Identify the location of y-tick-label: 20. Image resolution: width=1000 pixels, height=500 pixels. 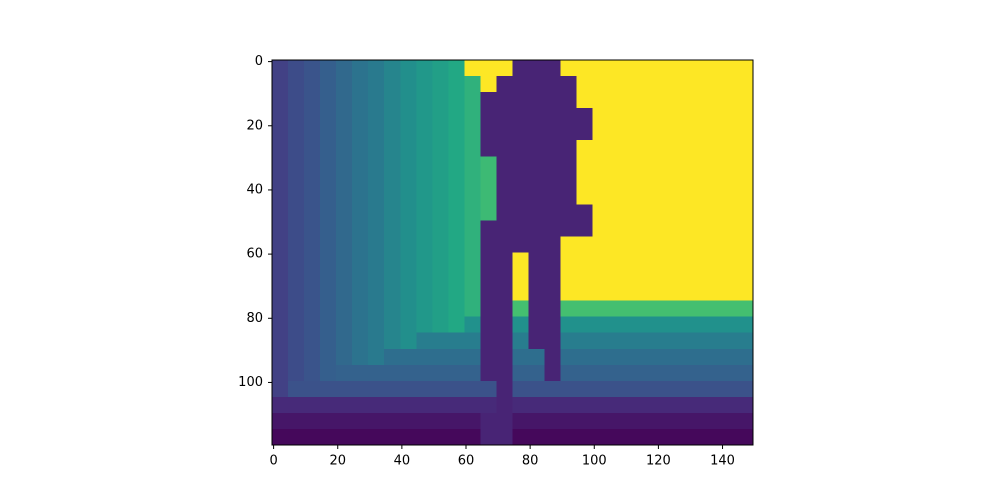
(254, 125).